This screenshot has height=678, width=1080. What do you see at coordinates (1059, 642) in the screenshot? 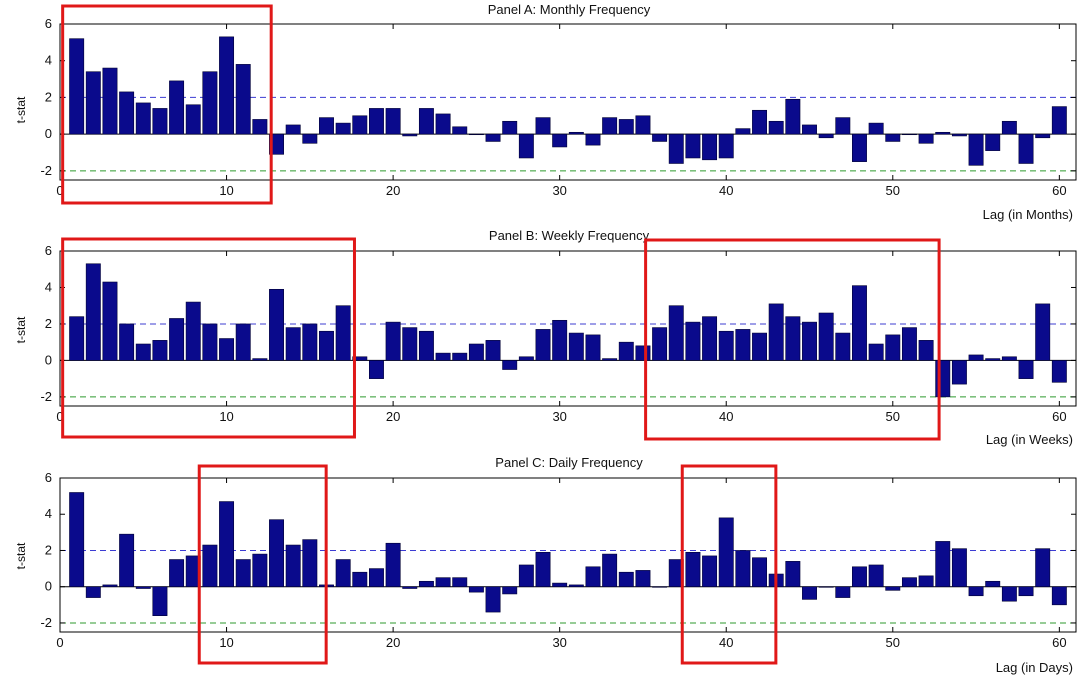
I see `panel-c-xtick-label: 60` at bounding box center [1059, 642].